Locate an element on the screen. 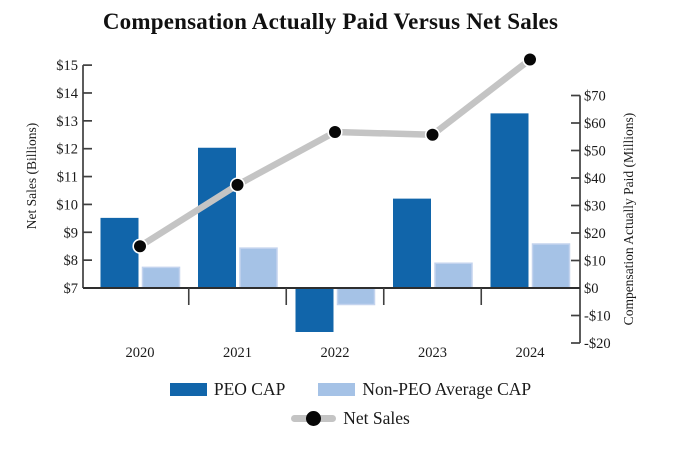  left-axis-tick-label: $9 is located at coordinates (71, 233).